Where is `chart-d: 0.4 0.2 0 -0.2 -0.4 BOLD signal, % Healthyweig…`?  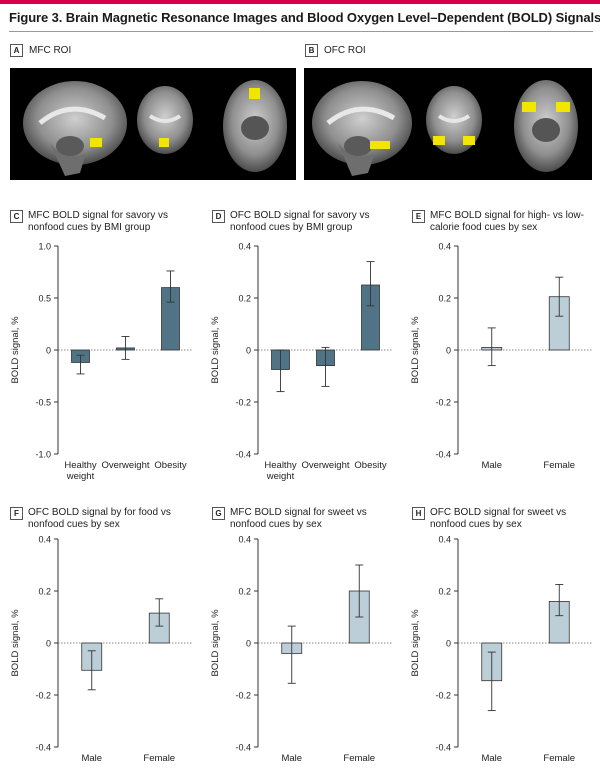
chart-d: 0.4 0.2 0 -0.2 -0.4 BOLD signal, % Healthyweig… is located at coordinates (301, 362).